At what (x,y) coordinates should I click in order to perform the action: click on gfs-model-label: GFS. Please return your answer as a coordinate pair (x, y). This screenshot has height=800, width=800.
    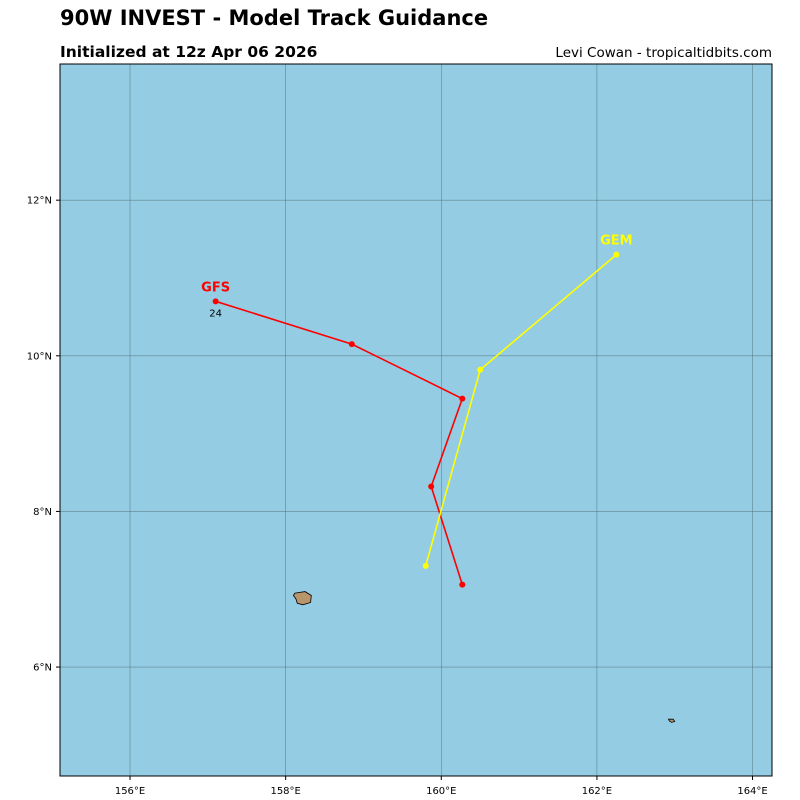
    Looking at the image, I should click on (215, 287).